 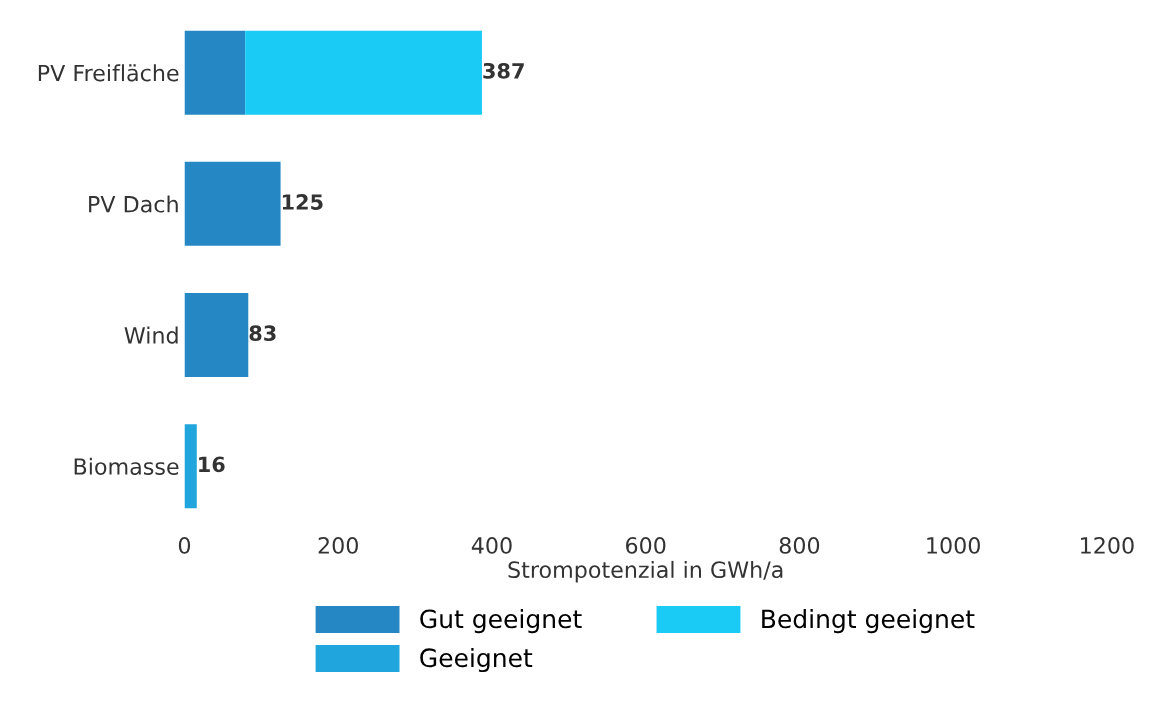 What do you see at coordinates (302, 202) in the screenshot?
I see `total-label: 125` at bounding box center [302, 202].